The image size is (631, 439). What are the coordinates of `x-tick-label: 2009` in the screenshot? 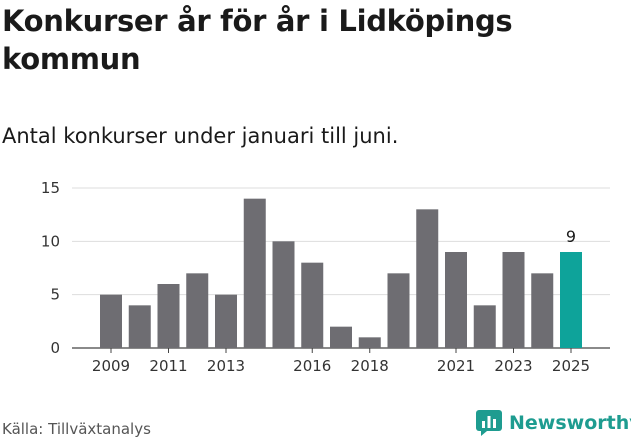 It's located at (111, 366).